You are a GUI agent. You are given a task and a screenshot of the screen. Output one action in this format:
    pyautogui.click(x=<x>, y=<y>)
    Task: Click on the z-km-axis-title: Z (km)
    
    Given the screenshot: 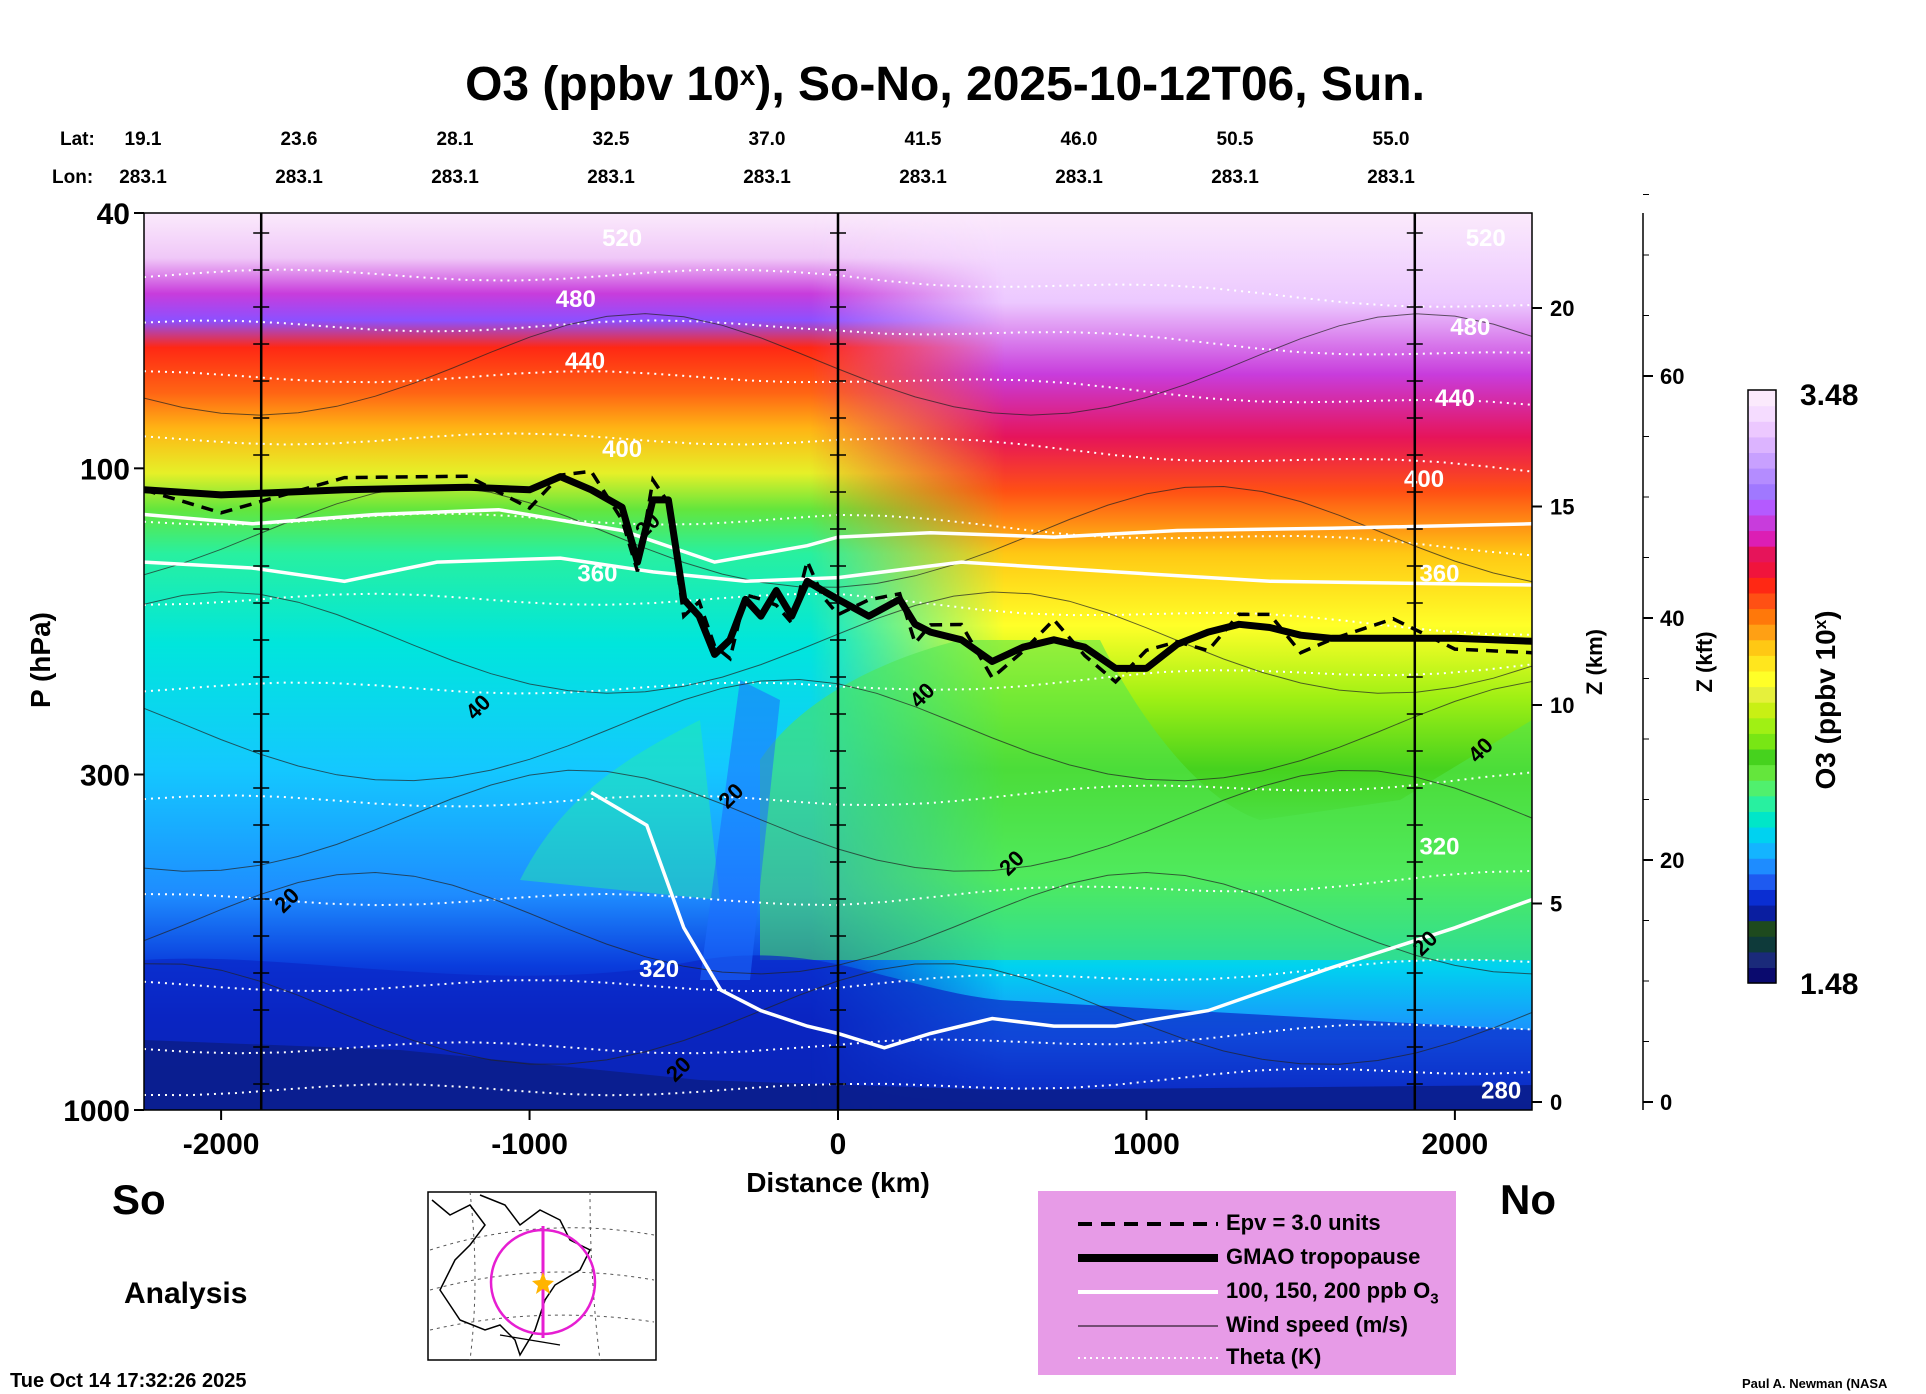 What is the action you would take?
    pyautogui.click(x=1594, y=662)
    